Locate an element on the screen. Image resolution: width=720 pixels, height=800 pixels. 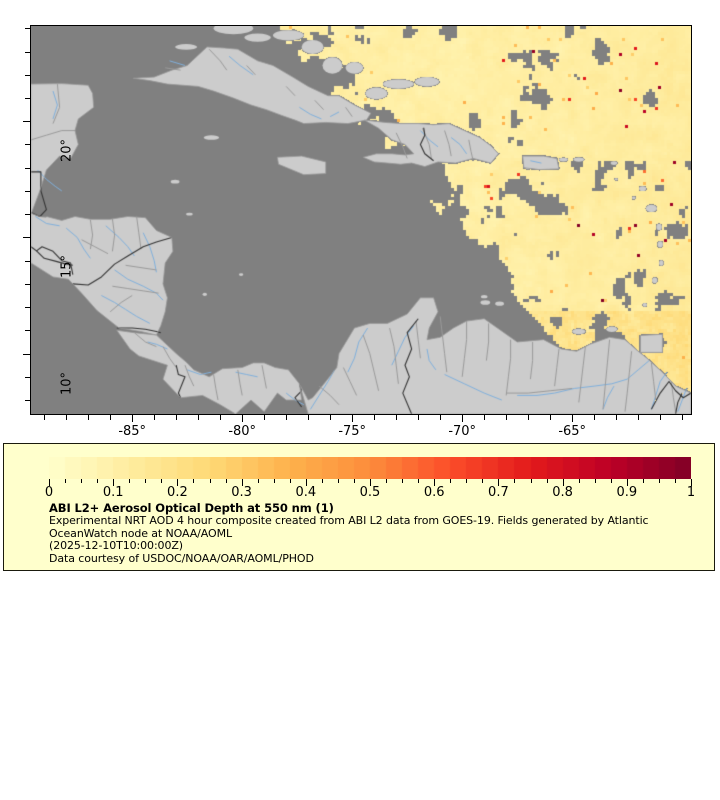
colorbar-ticks is located at coordinates (370, 482).